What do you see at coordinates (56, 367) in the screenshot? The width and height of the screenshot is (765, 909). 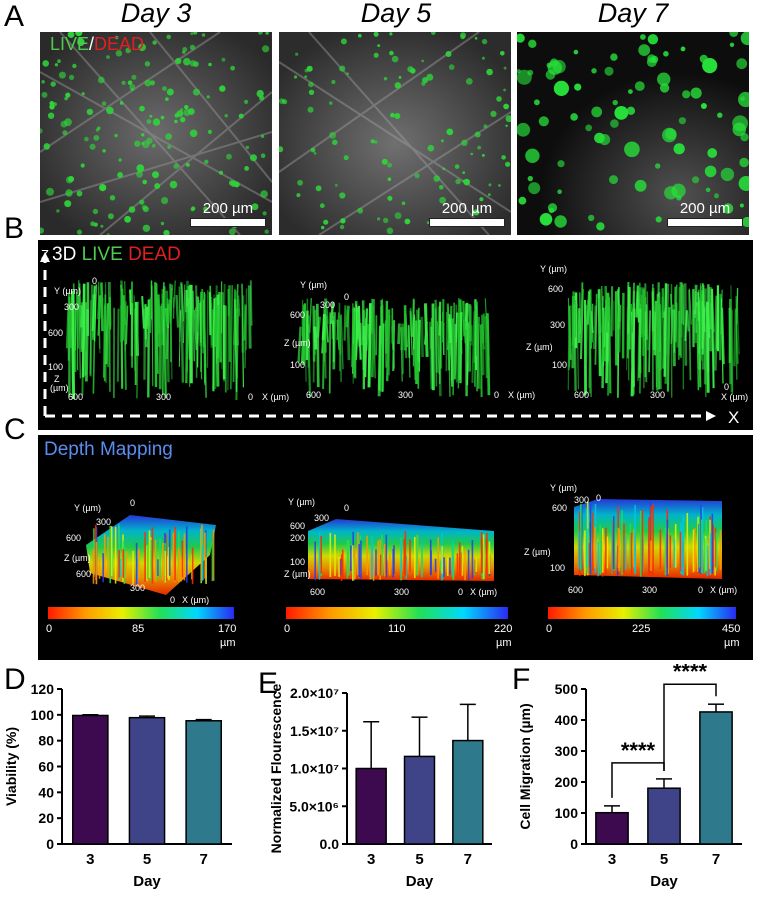 I see `r1-z-val: 100` at bounding box center [56, 367].